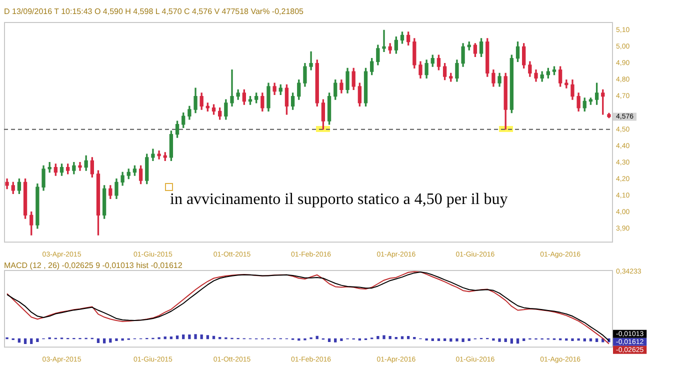 This screenshot has width=700, height=365. I want to click on annotation: in avvicinamento il supporto statico a 4,50 per il buy, so click(339, 200).